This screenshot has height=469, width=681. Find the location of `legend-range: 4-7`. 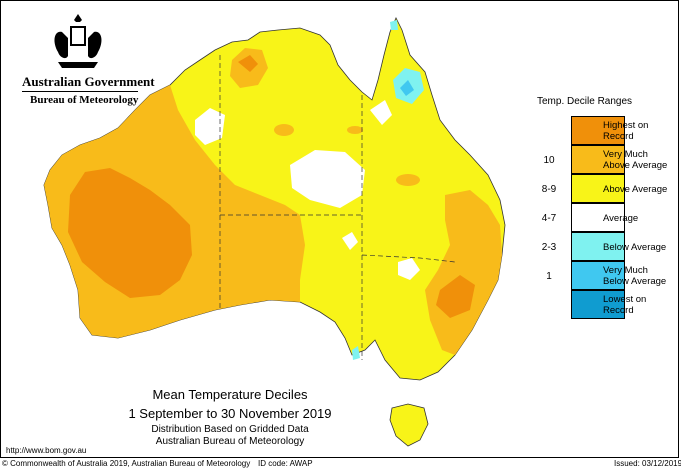

legend-range: 4-7 is located at coordinates (549, 218).